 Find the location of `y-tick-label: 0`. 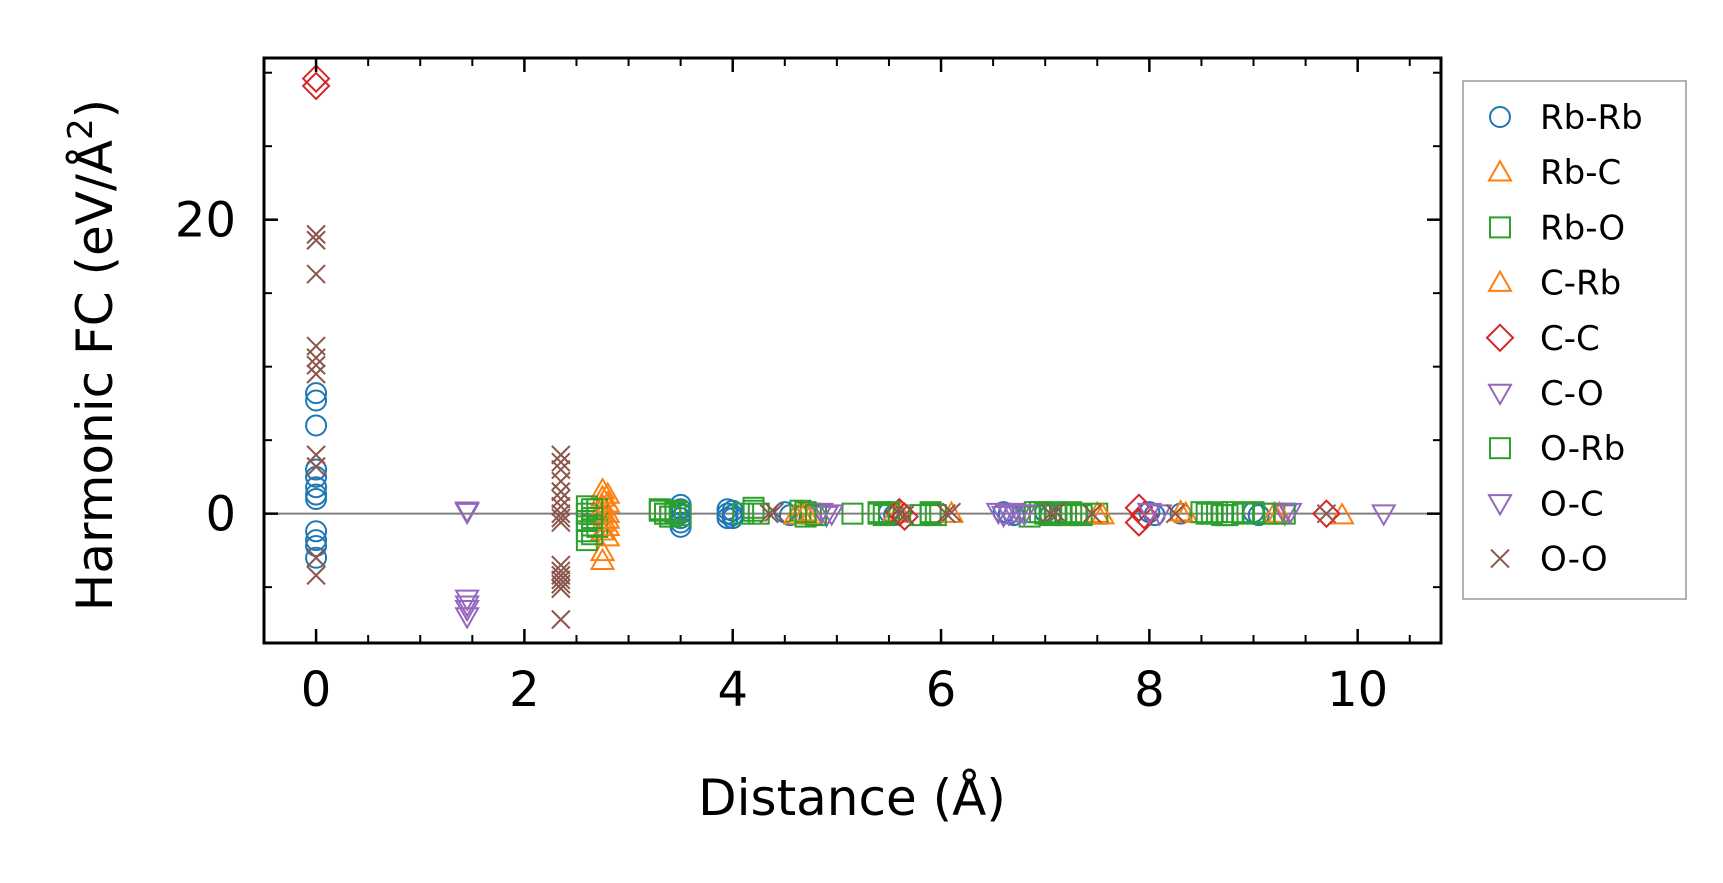

y-tick-label: 0 is located at coordinates (220, 515).